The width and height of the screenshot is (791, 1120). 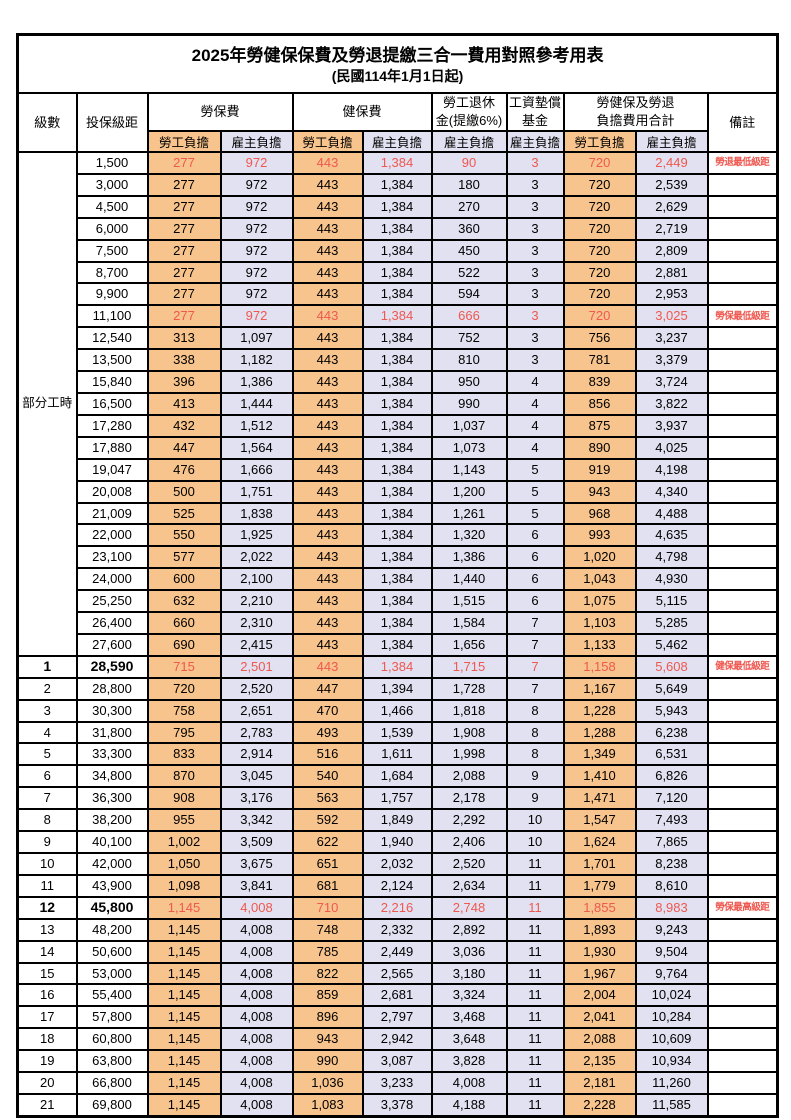 What do you see at coordinates (635, 112) in the screenshot?
I see `col-header-total: 勞健保及勞退 負擔費用合計` at bounding box center [635, 112].